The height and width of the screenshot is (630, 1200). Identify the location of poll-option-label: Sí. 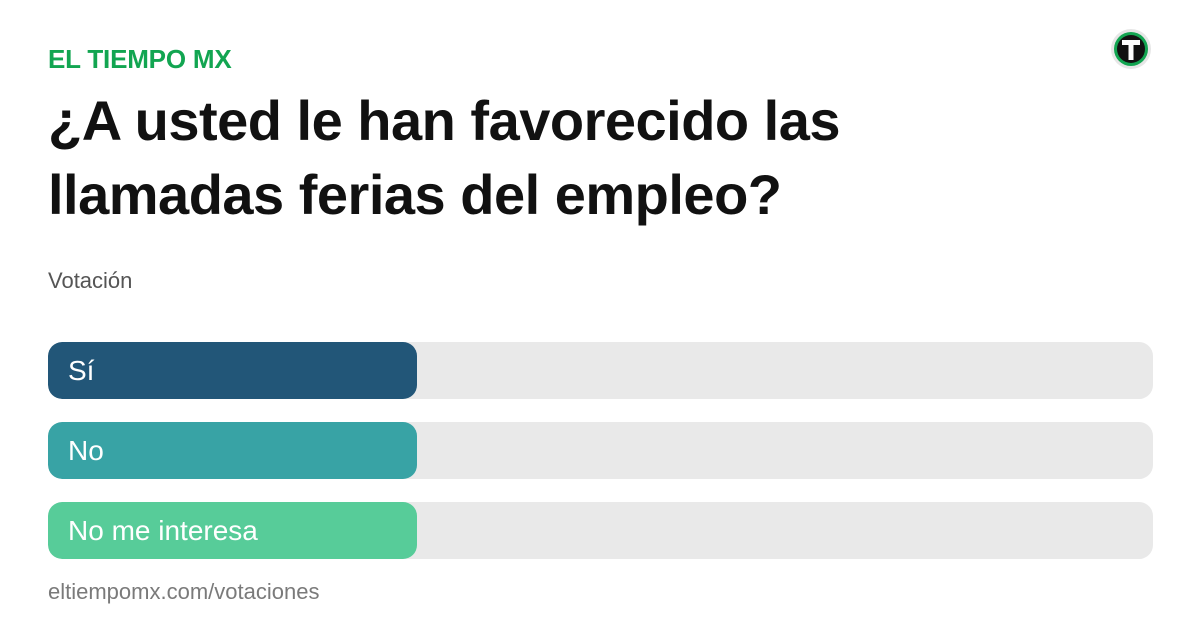
(81, 370).